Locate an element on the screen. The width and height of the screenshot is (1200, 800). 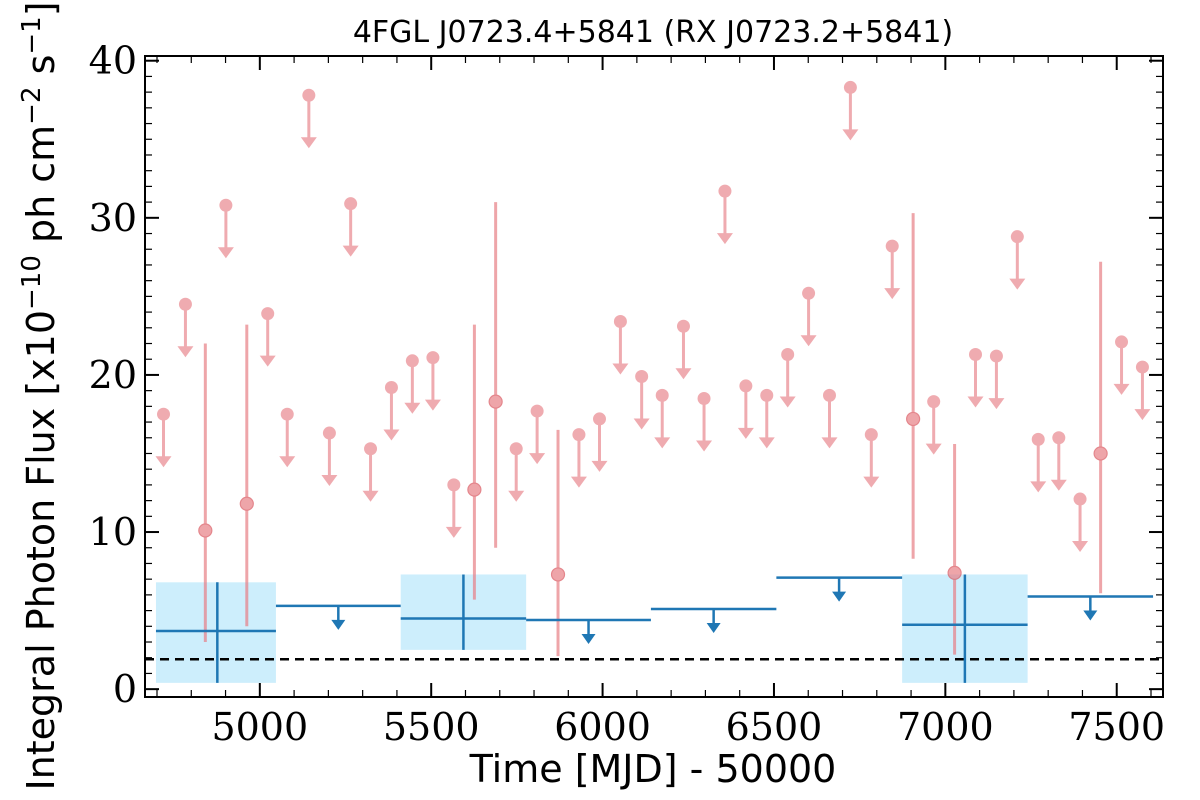
y-axis-title-close: ] is located at coordinates (41, 8).